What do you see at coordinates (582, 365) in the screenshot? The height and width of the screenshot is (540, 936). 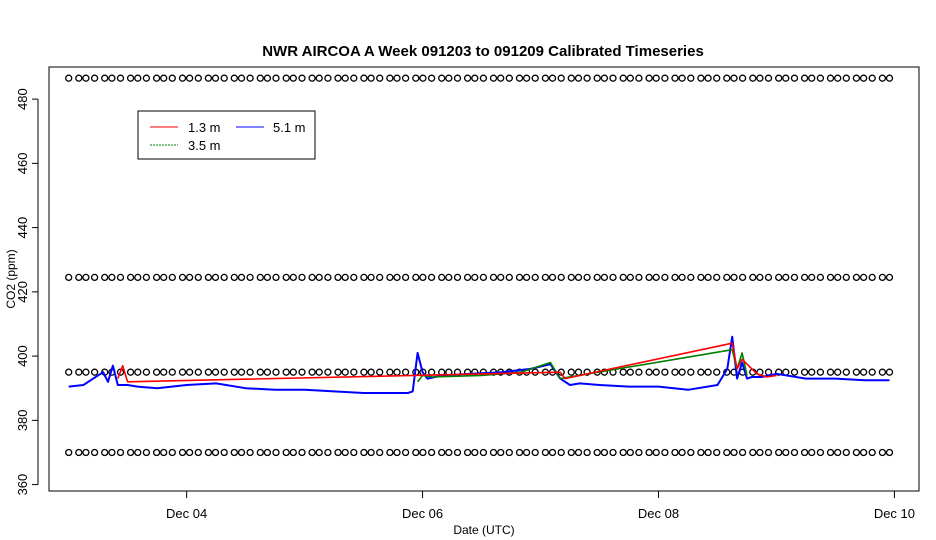 I see `series-line-3-5-m` at bounding box center [582, 365].